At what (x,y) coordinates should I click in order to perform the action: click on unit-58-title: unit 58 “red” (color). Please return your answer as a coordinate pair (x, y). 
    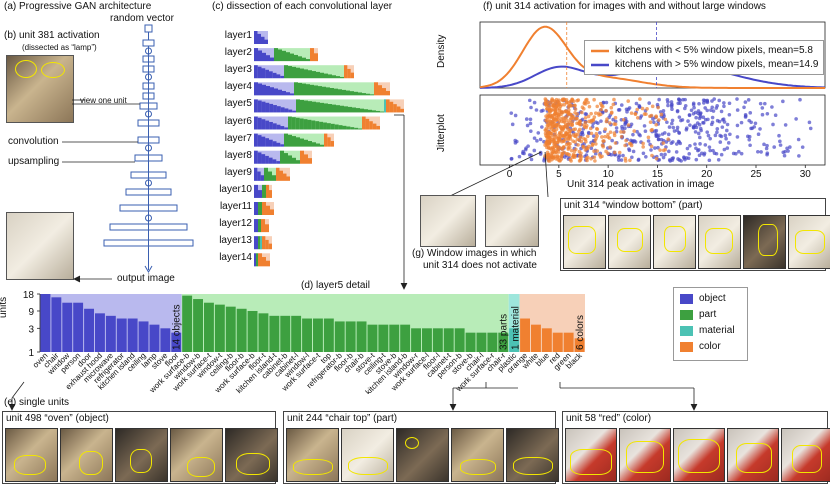
    Looking at the image, I should click on (609, 418).